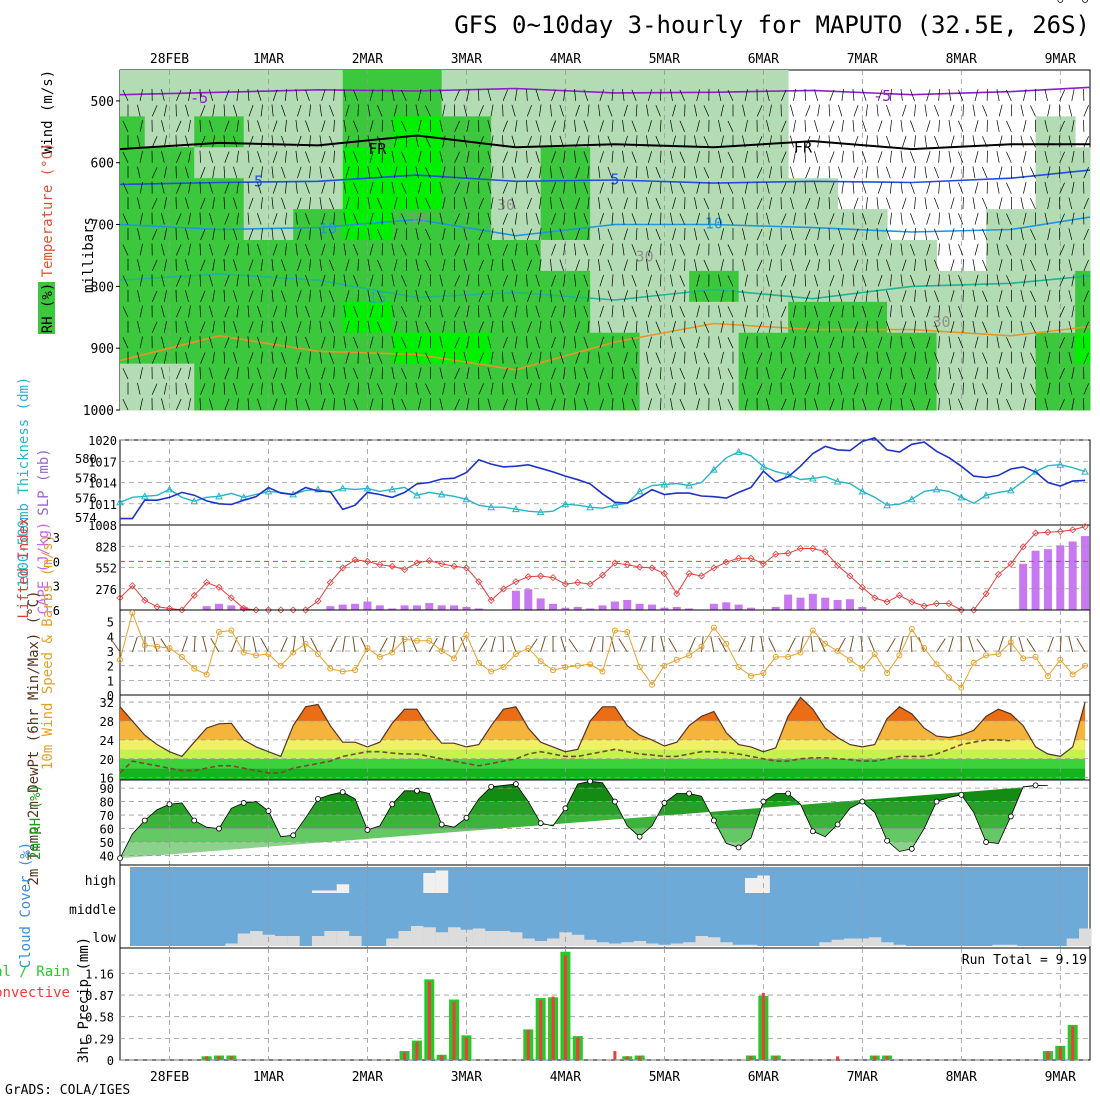  I want to click on rh-marker, so click(1010, 816).